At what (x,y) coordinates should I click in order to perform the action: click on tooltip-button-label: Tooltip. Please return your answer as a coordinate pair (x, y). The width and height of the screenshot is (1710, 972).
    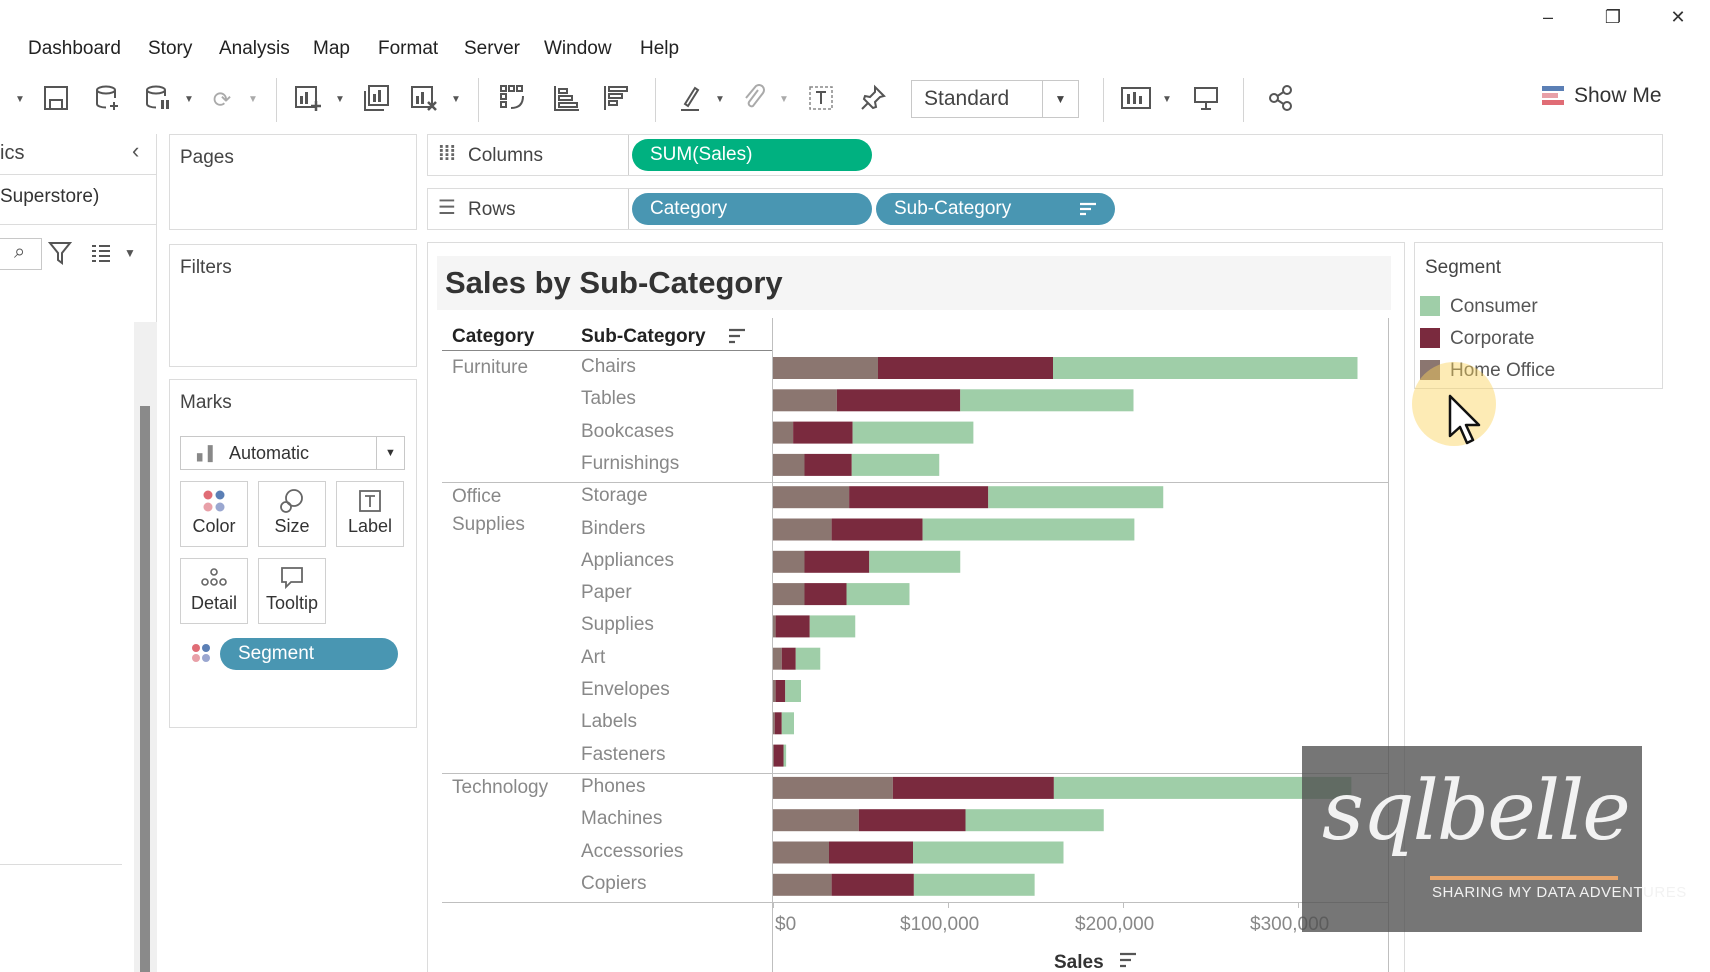
    Looking at the image, I should click on (292, 603).